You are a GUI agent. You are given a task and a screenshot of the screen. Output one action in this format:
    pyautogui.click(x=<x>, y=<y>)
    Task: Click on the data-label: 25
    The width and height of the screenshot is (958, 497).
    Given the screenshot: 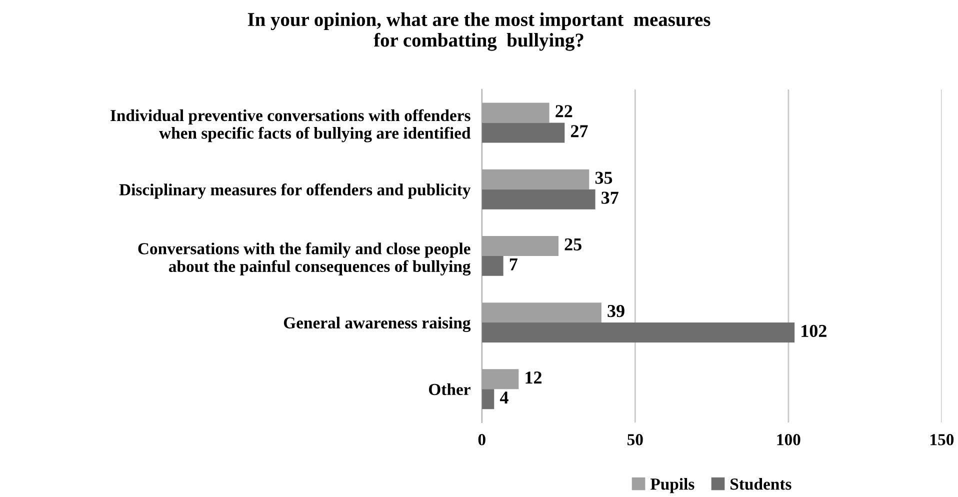 What is the action you would take?
    pyautogui.click(x=573, y=244)
    